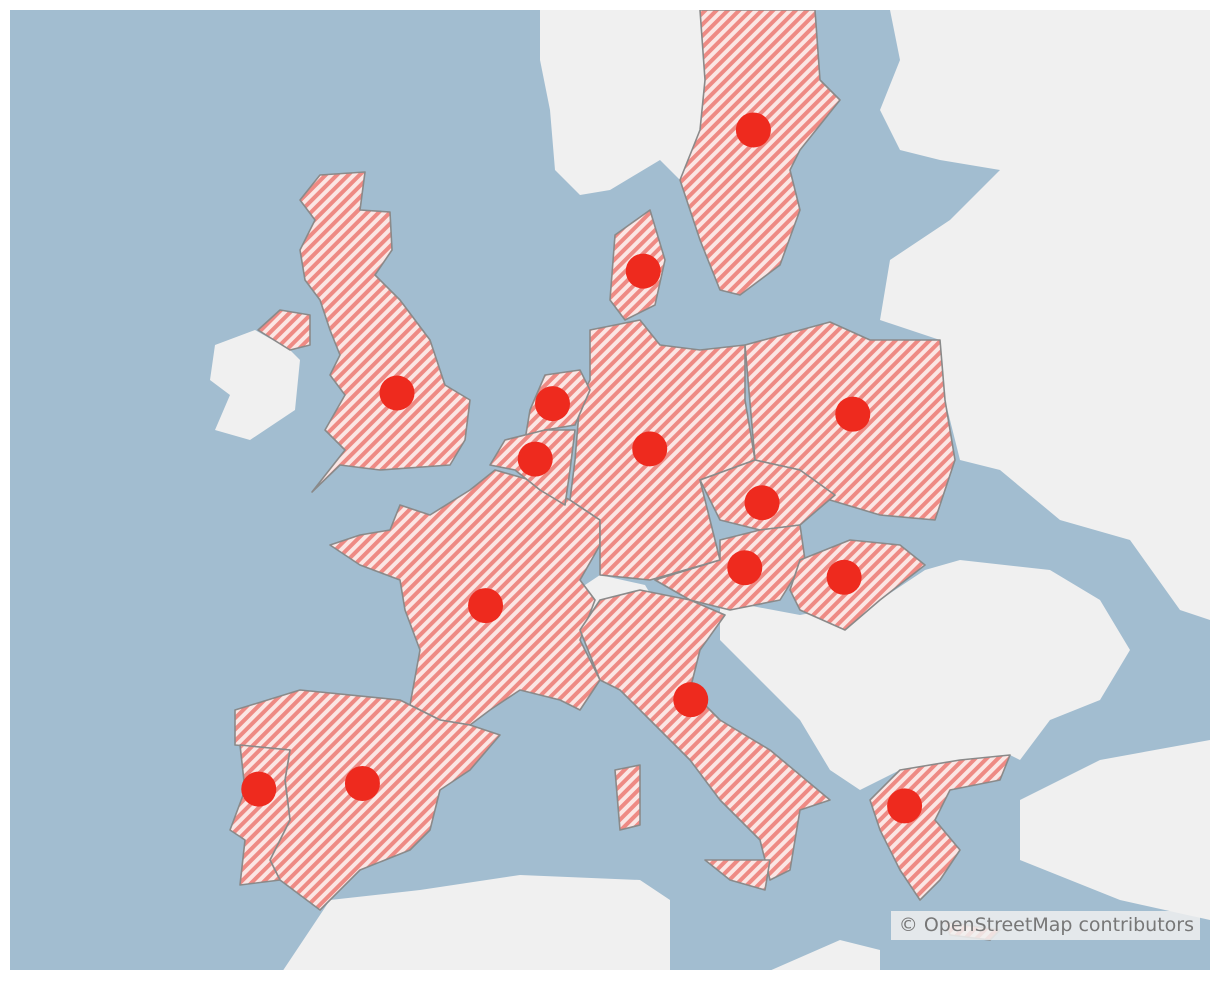 The image size is (1220, 1000). Describe the element at coordinates (255, 385) in the screenshot. I see `land-ireland` at that location.